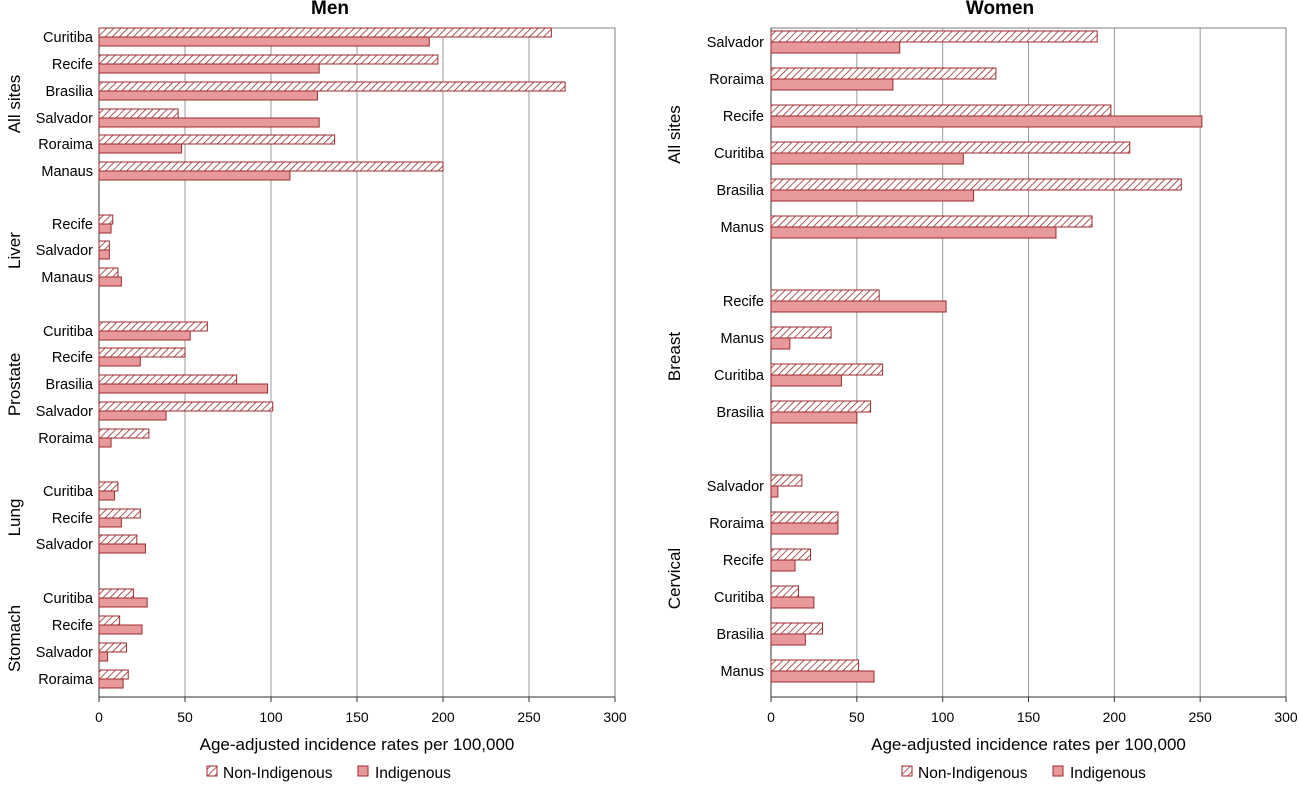 The image size is (1299, 793). What do you see at coordinates (674, 134) in the screenshot?
I see `women-group-label: All sites` at bounding box center [674, 134].